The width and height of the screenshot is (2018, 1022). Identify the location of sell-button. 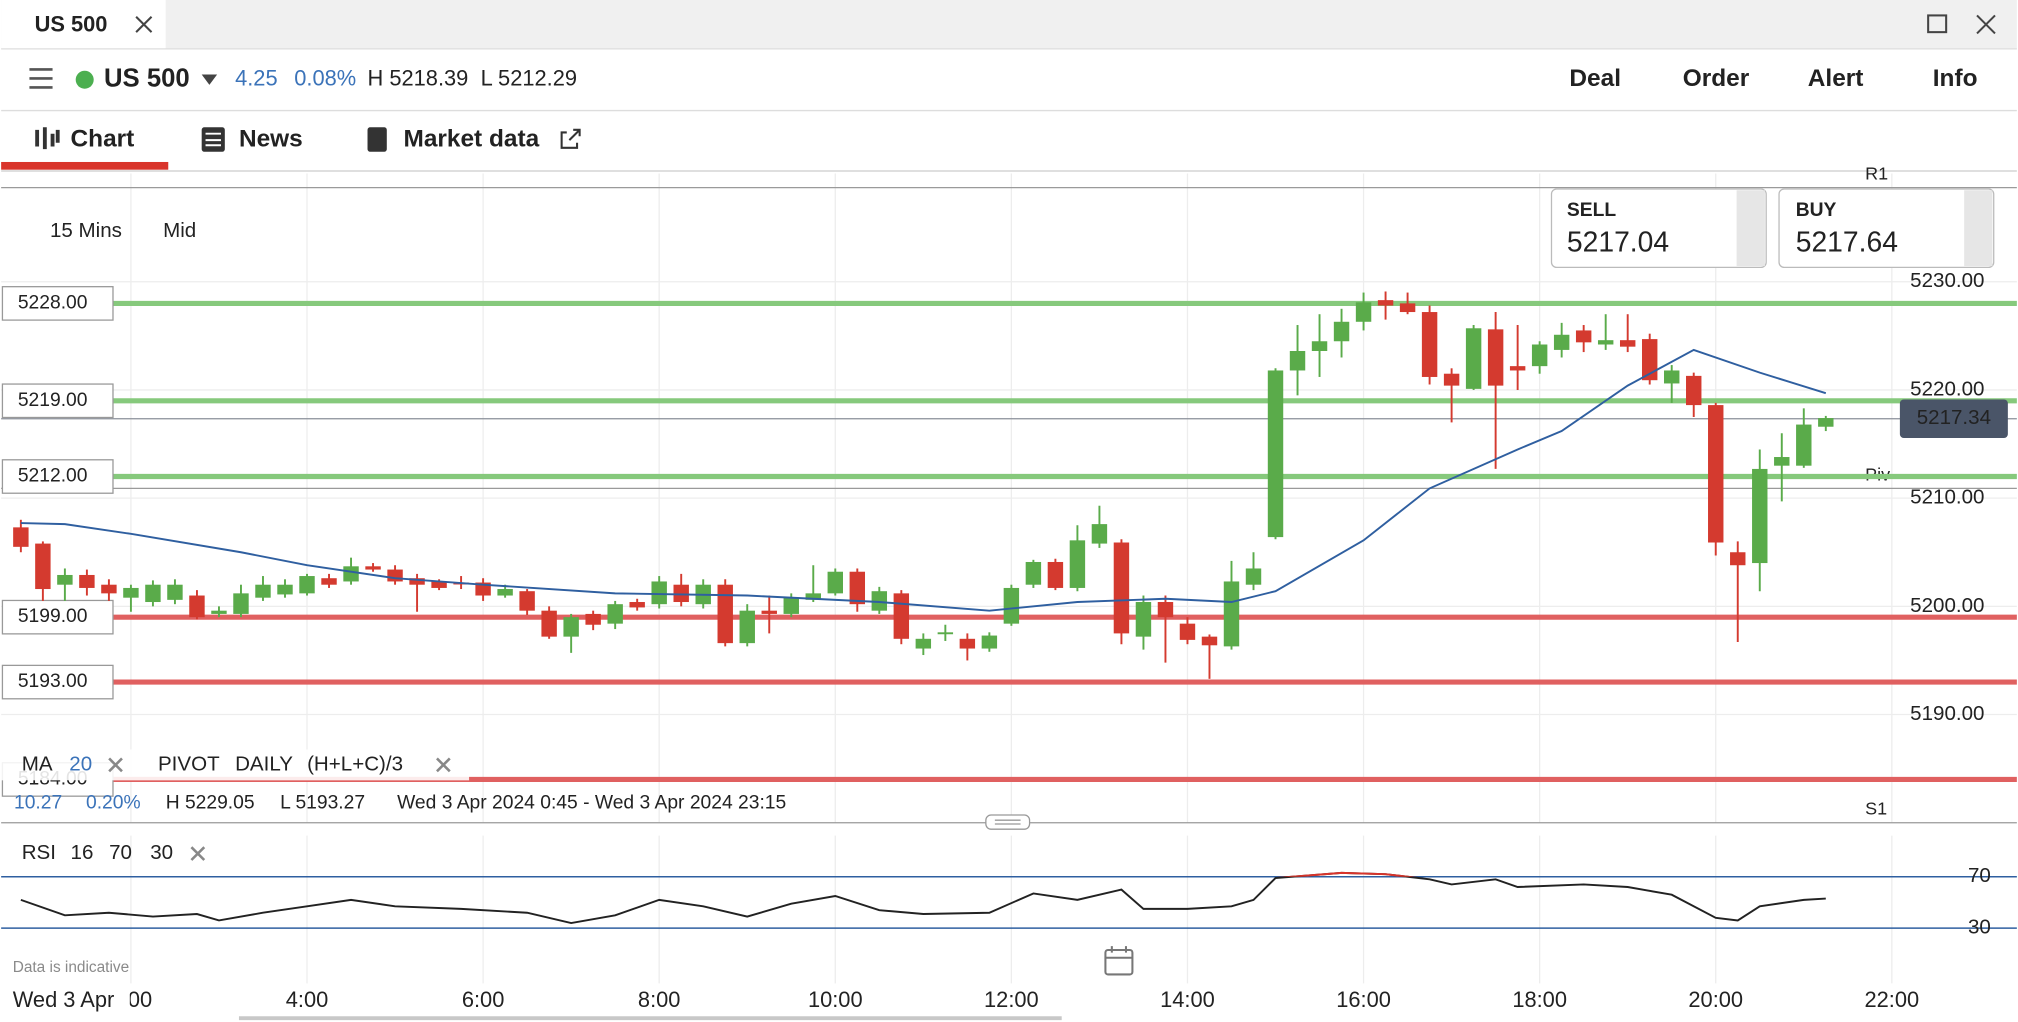
(1658, 228).